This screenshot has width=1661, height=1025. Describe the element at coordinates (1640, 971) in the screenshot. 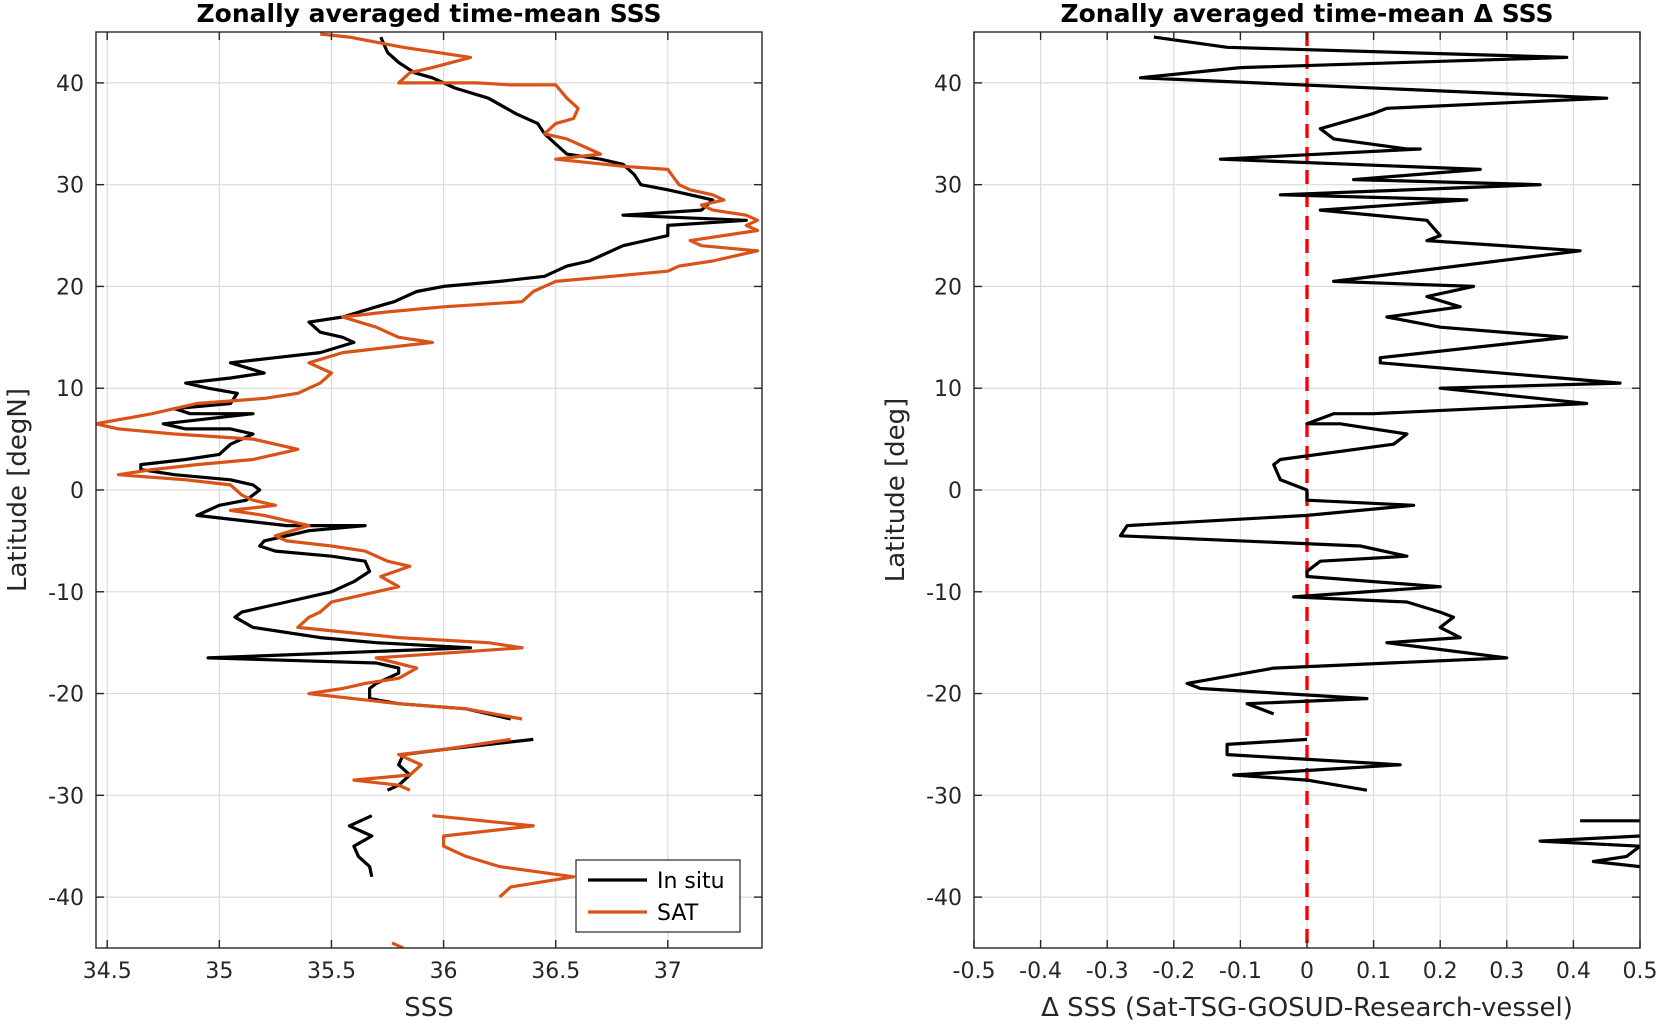

I see `right-x-tick-label: 0.5` at that location.